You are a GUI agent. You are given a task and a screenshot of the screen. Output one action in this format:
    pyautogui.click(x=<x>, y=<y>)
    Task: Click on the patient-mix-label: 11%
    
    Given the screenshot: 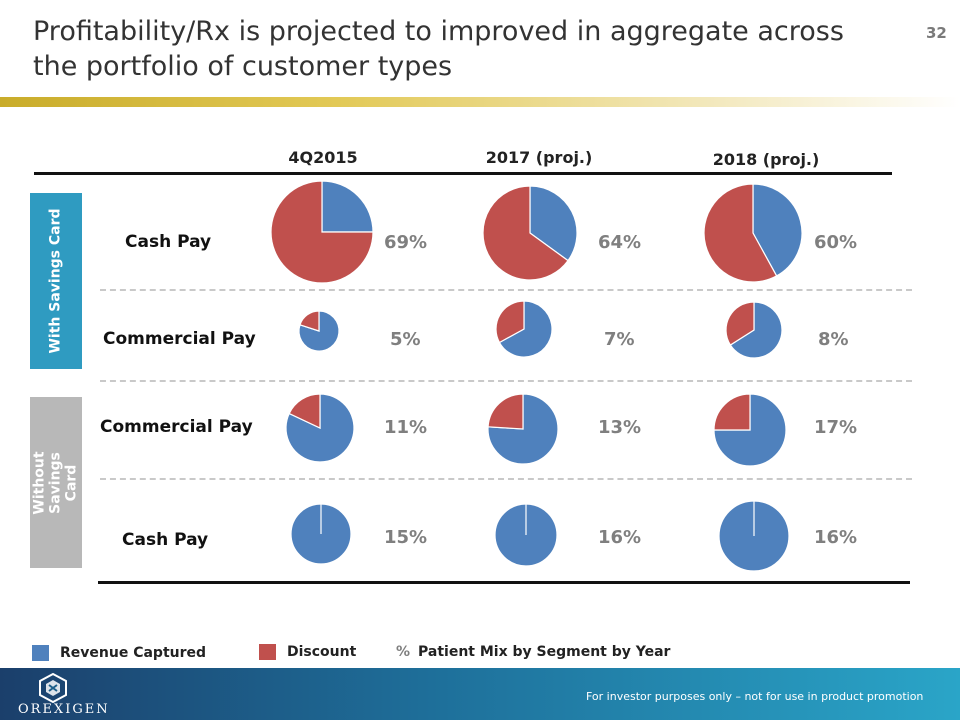 What is the action you would take?
    pyautogui.click(x=406, y=427)
    